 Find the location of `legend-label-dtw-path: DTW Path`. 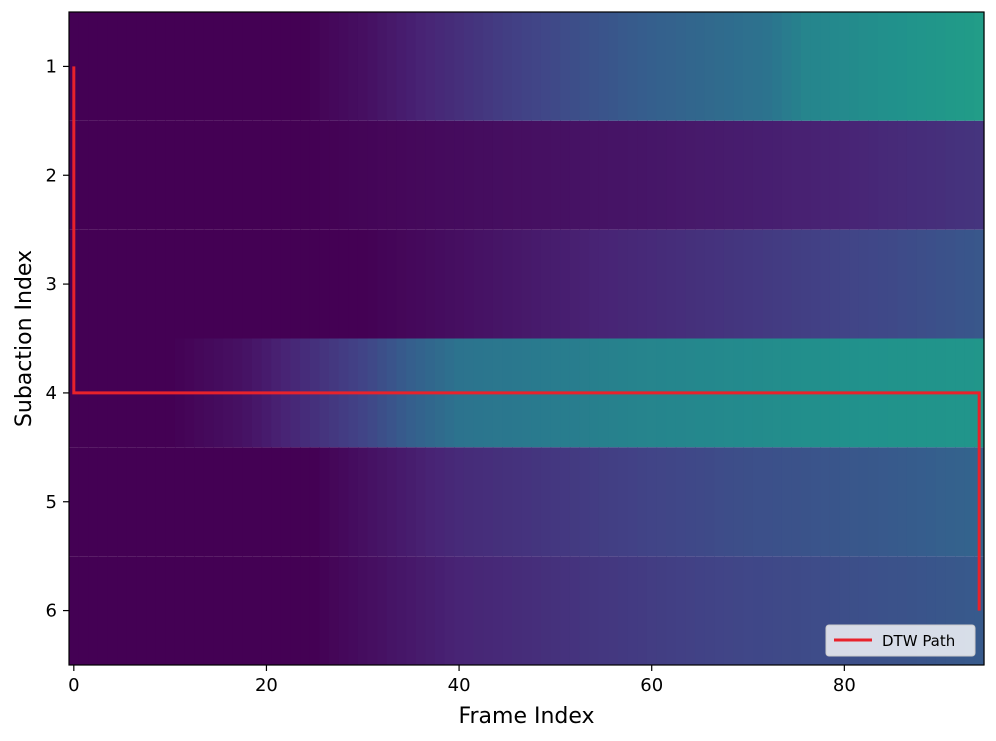

legend-label-dtw-path: DTW Path is located at coordinates (918, 641).